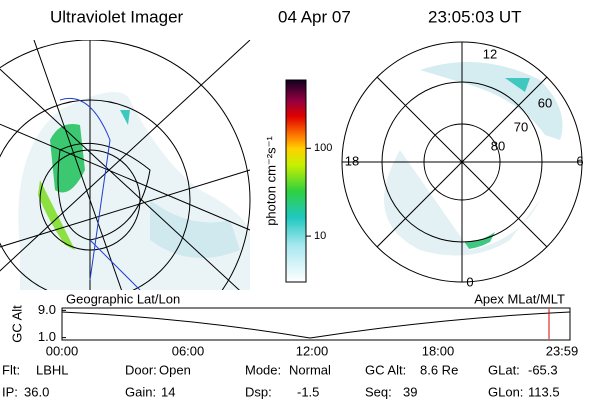  What do you see at coordinates (10, 391) in the screenshot?
I see `field-label: IP:` at bounding box center [10, 391].